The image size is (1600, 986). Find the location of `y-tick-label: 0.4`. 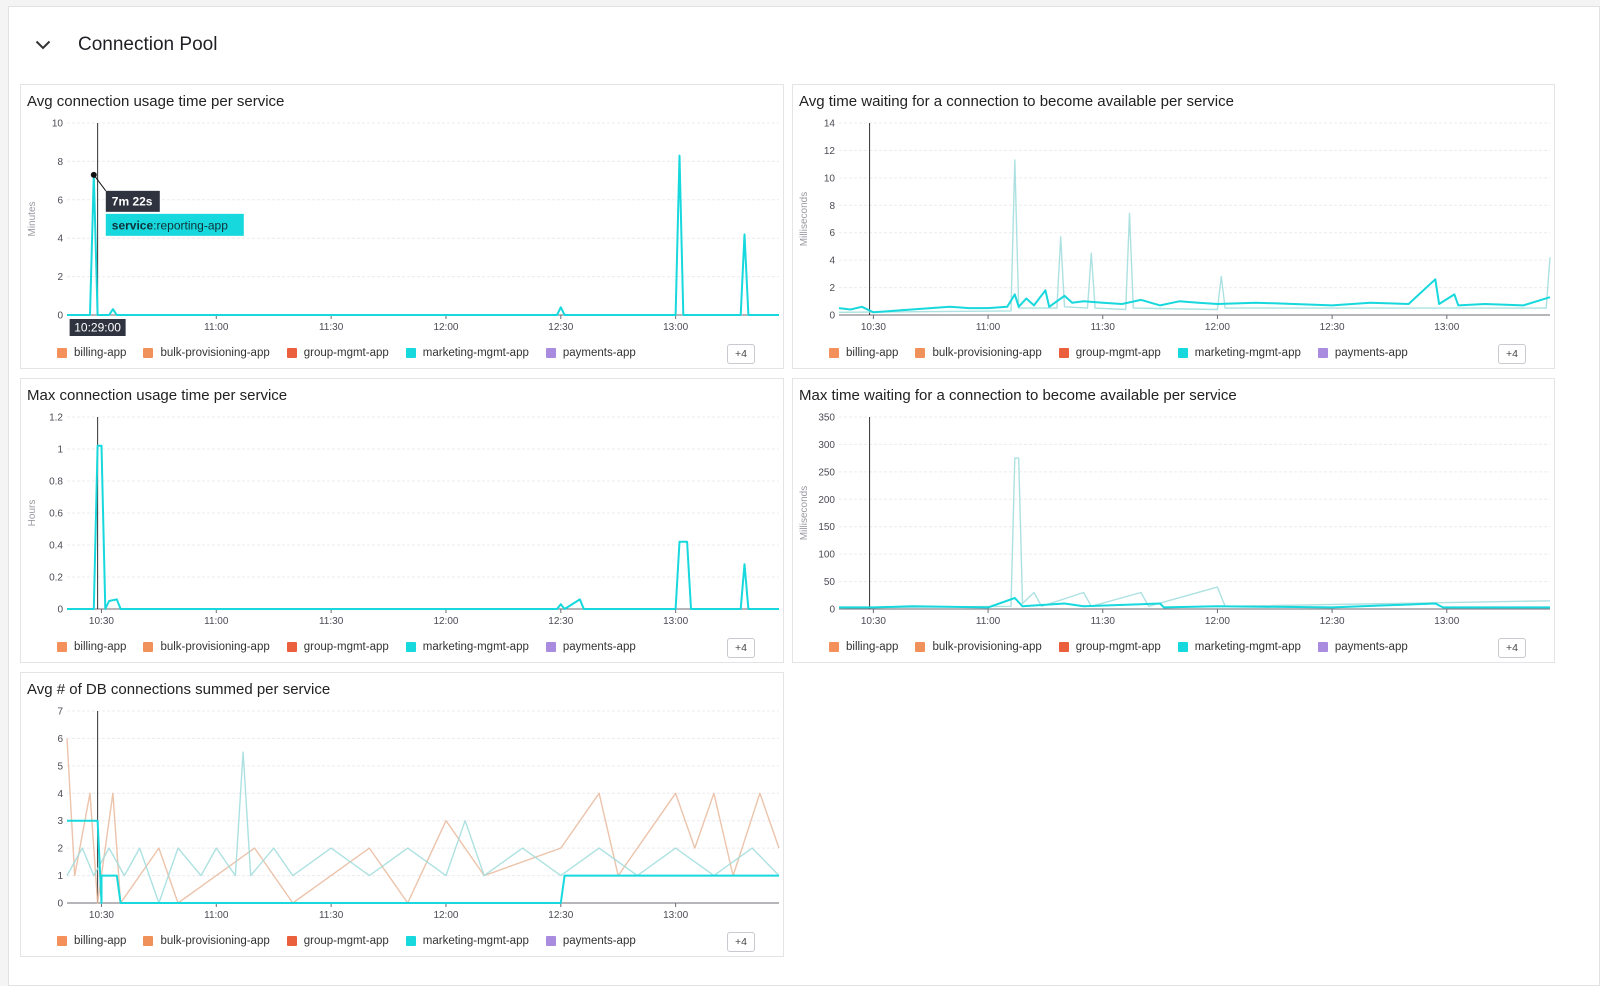

y-tick-label: 0.4 is located at coordinates (56, 546).